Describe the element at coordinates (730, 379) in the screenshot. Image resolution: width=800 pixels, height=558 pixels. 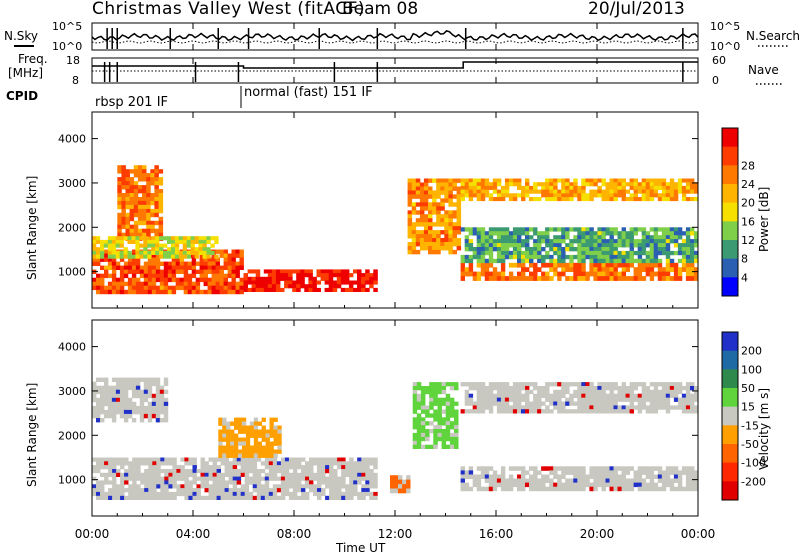
I see `colorbar-swatch` at that location.